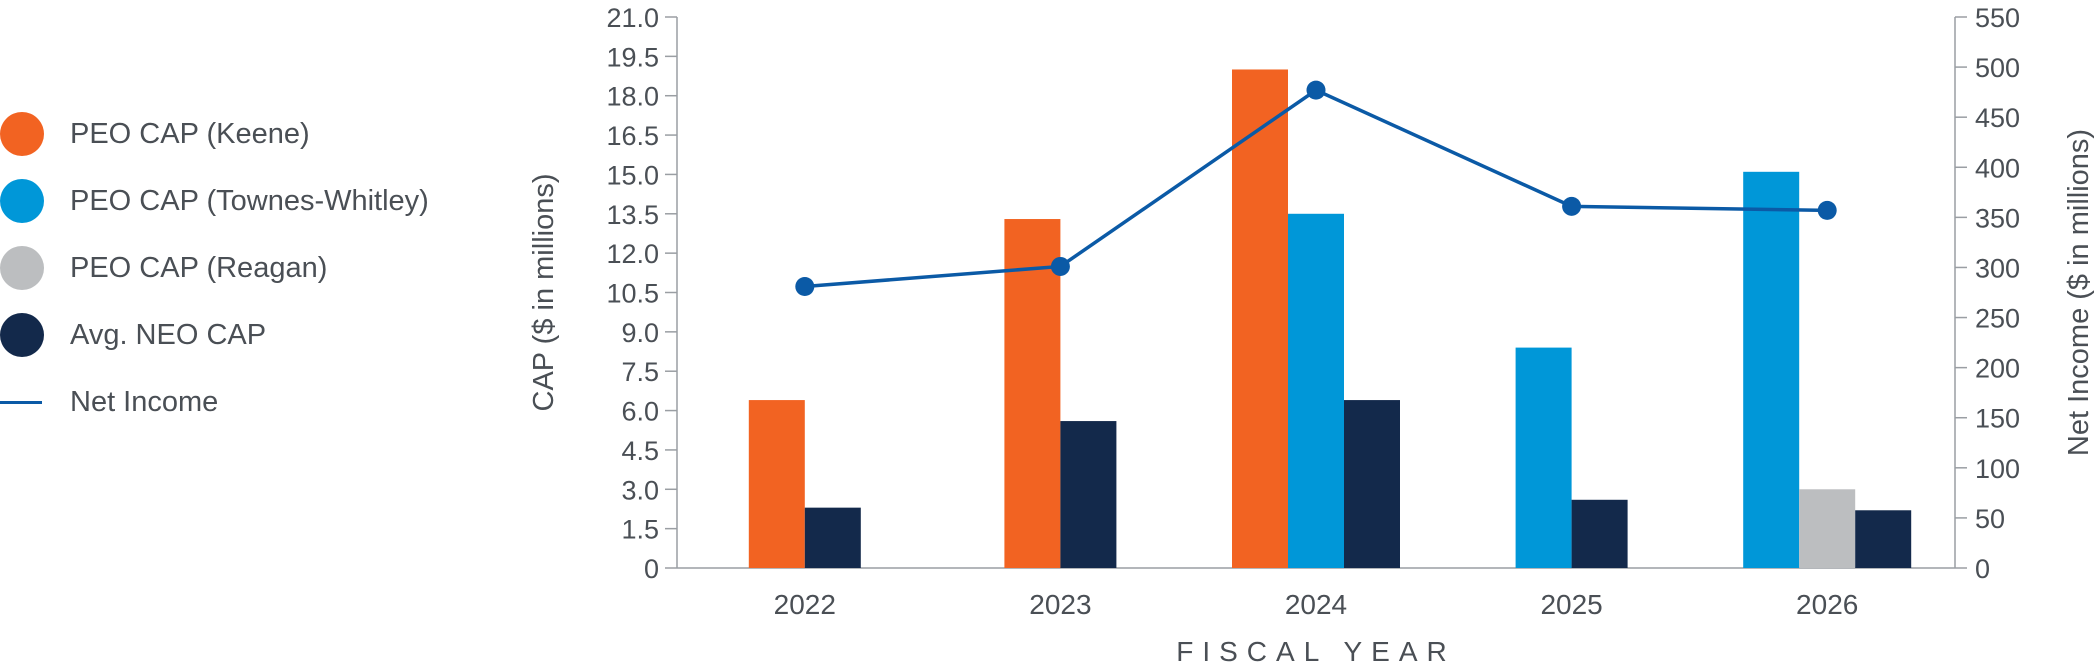 Image resolution: width=2098 pixels, height=671 pixels. I want to click on legend-item-net-income: Net Income, so click(250, 402).